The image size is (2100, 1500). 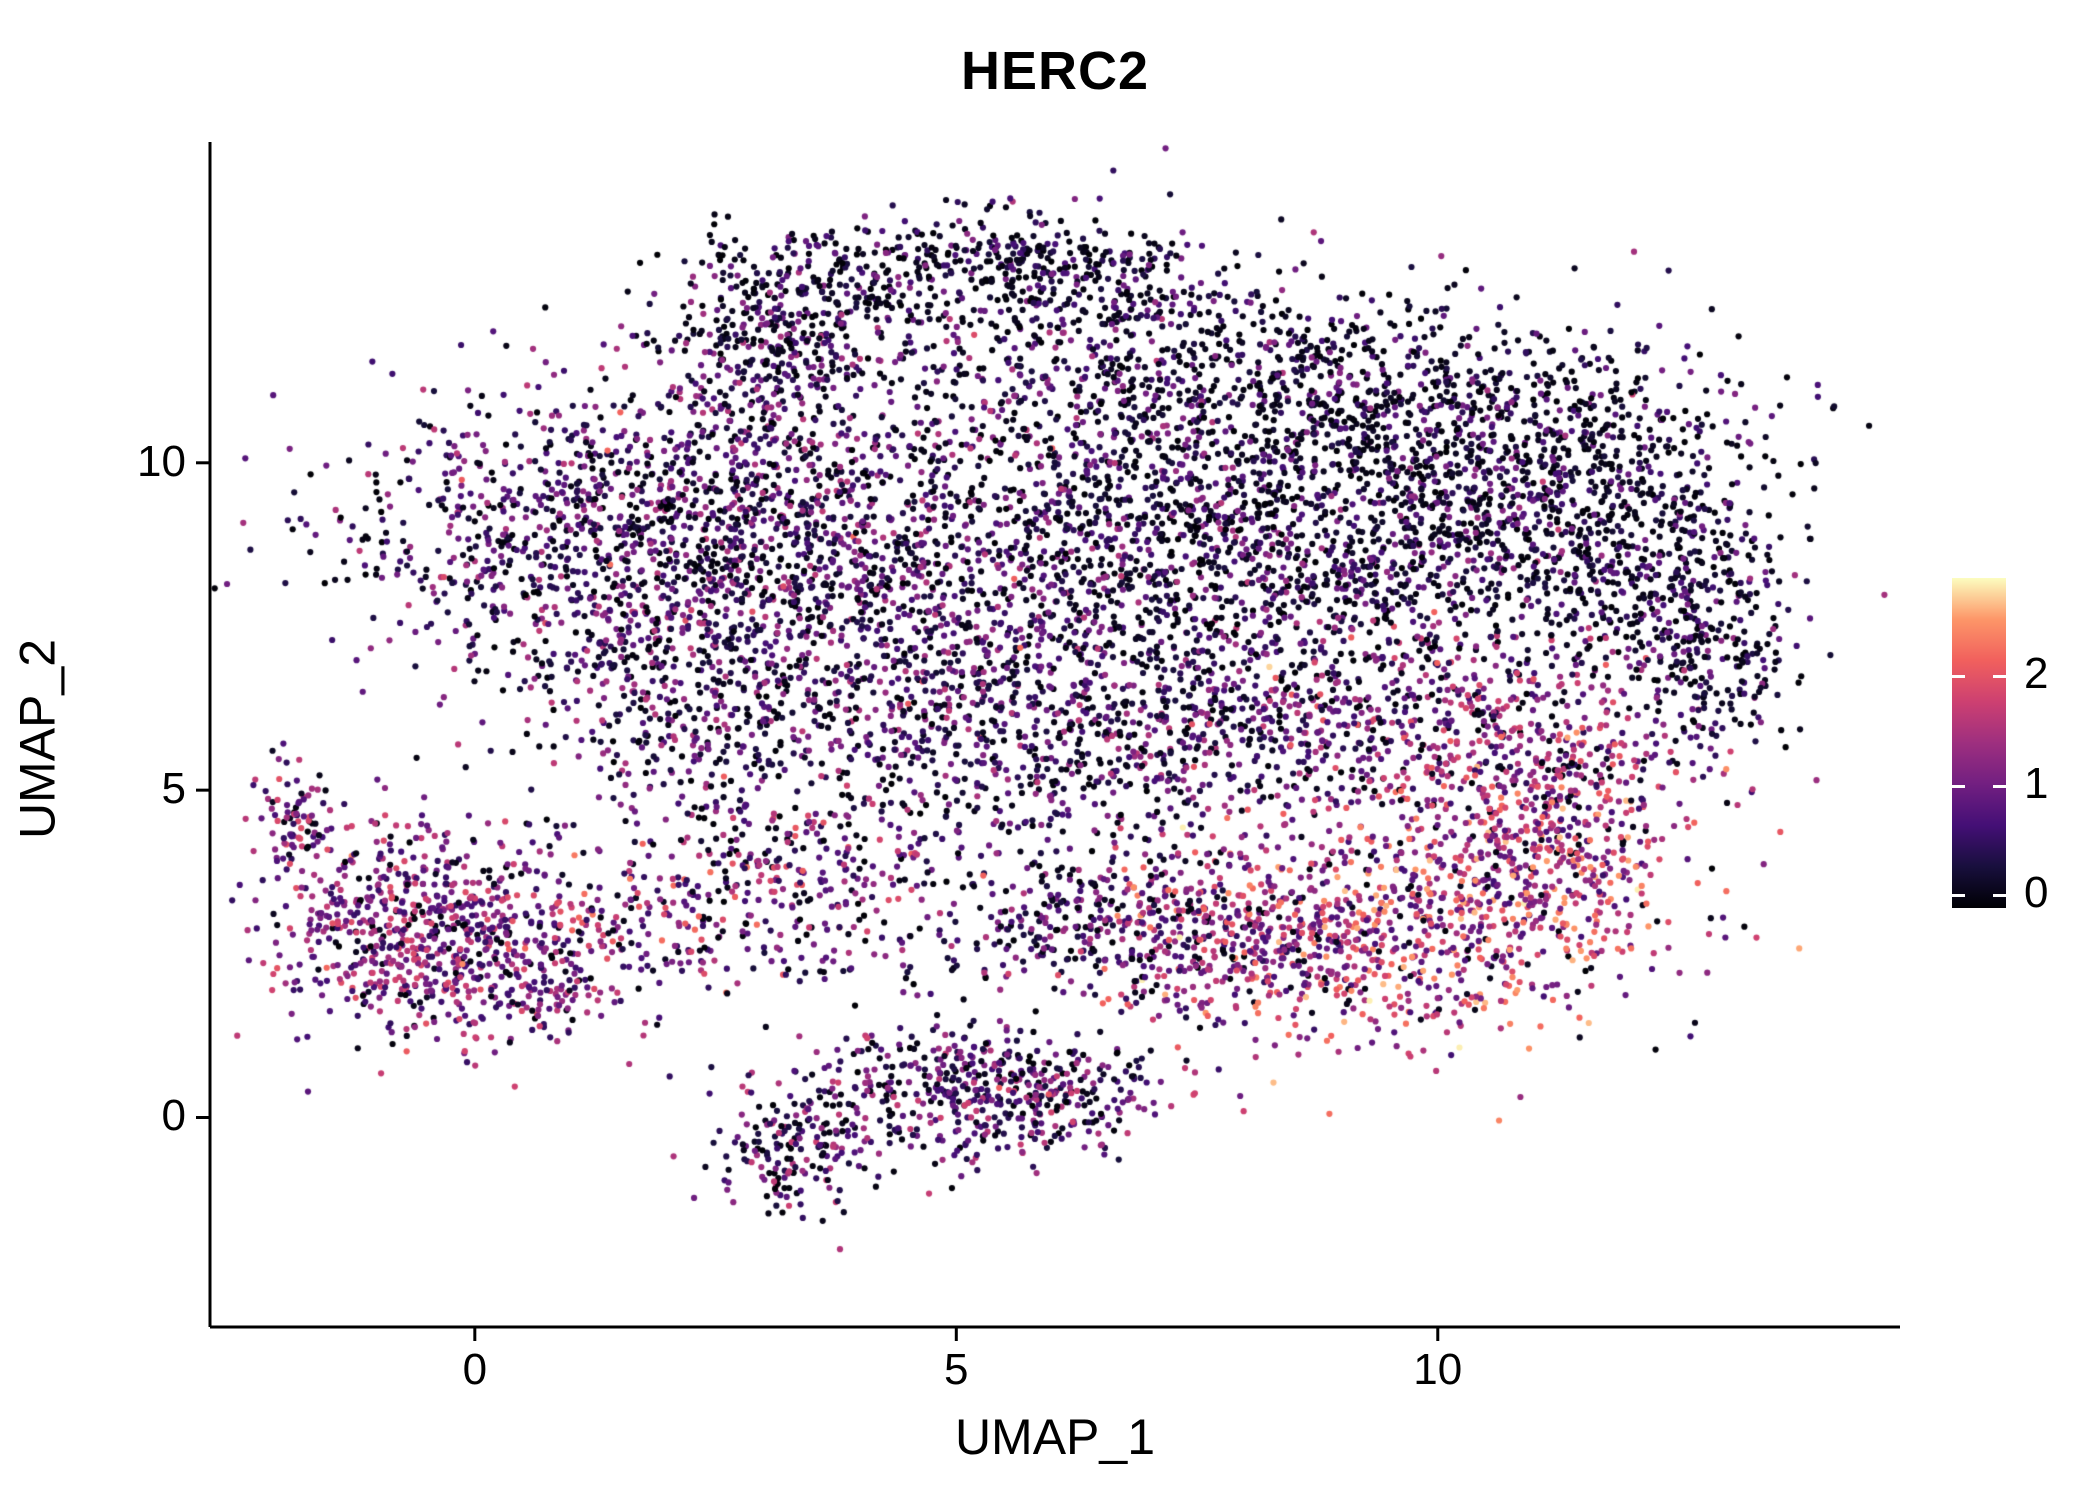 I want to click on x-tick-label: 0, so click(x=475, y=1369).